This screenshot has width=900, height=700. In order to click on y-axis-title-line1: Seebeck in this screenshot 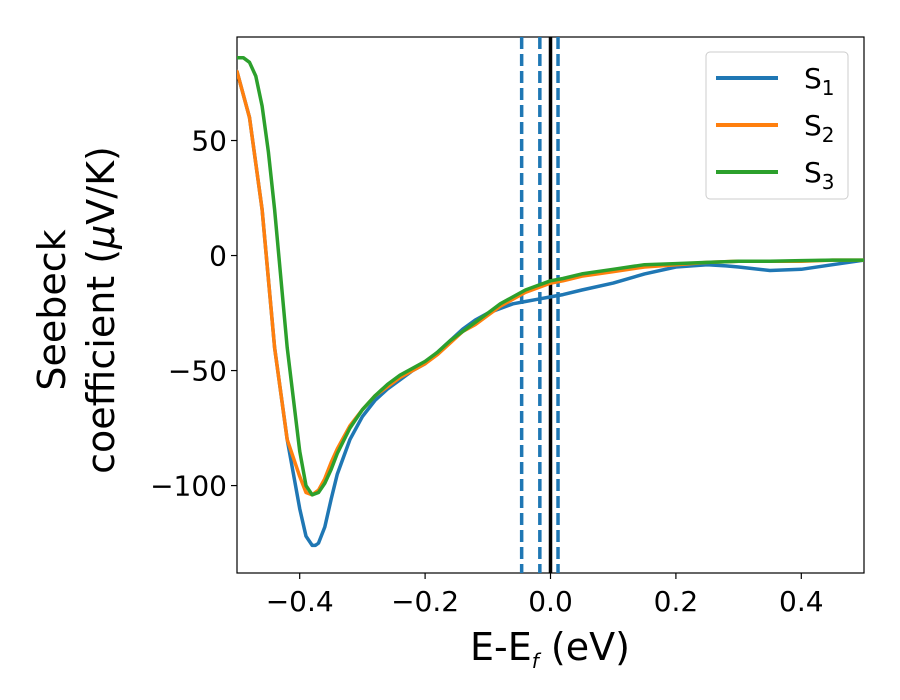, I will do `click(52, 309)`.